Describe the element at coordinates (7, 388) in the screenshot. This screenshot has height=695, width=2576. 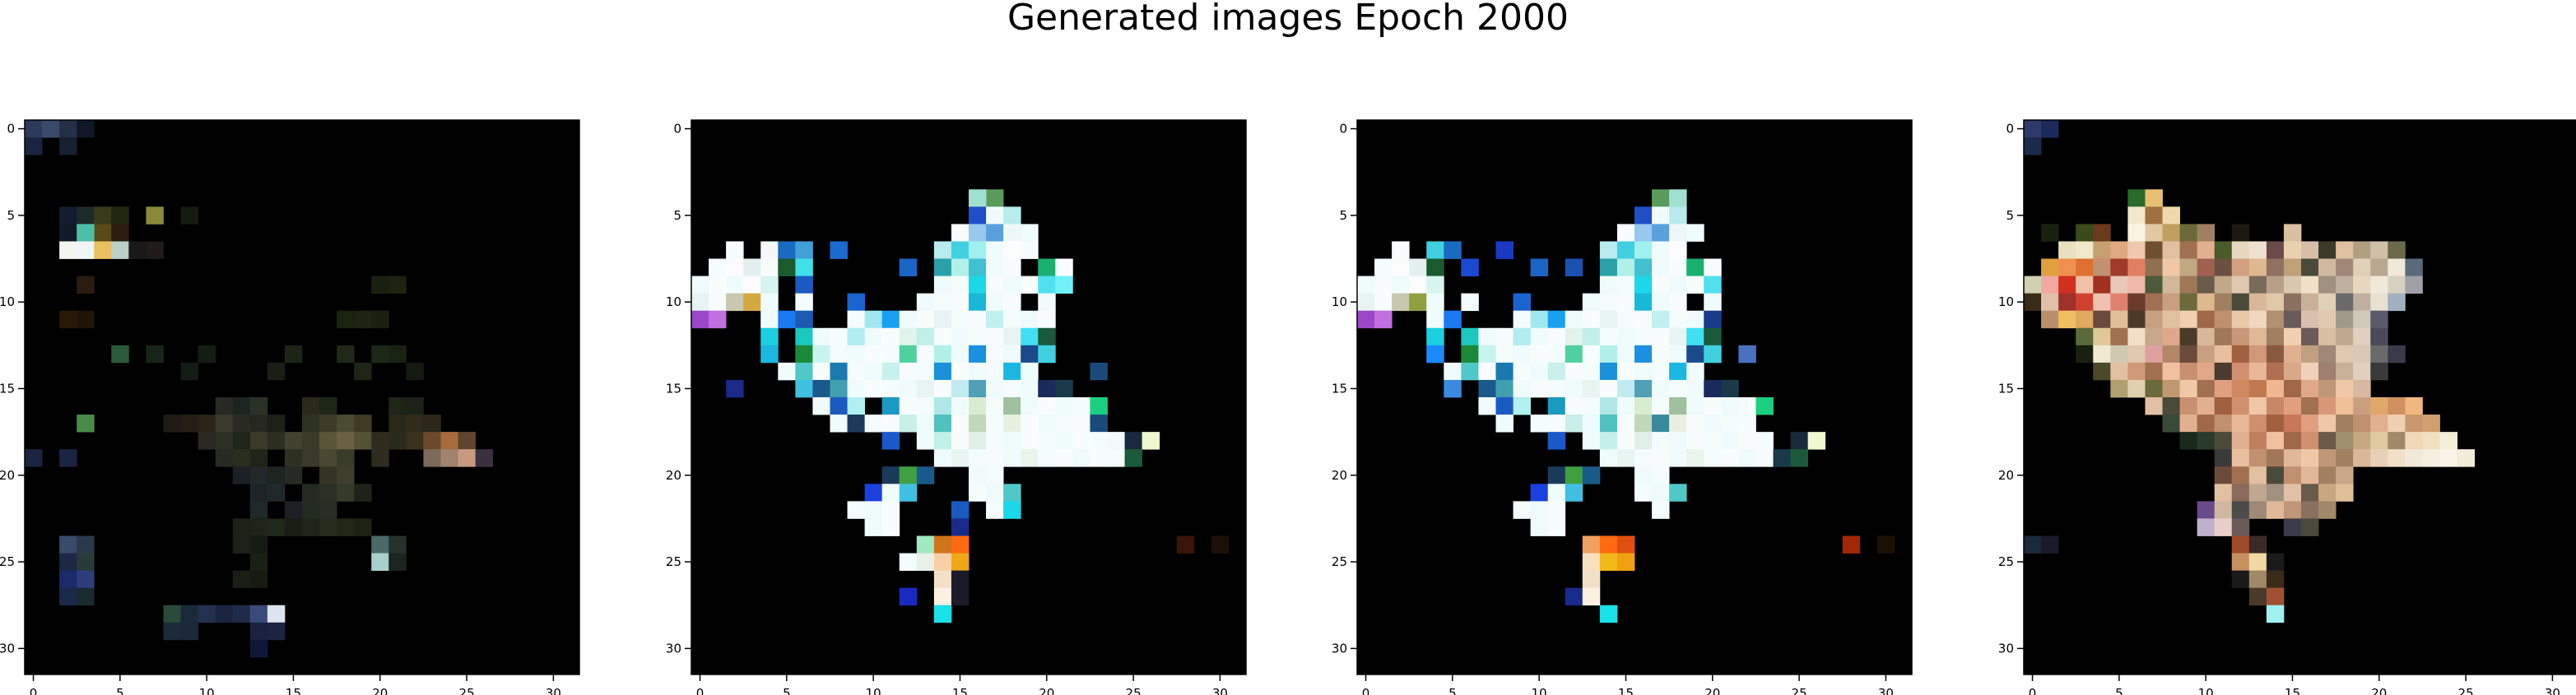
I see `y-tick-label: 15` at that location.